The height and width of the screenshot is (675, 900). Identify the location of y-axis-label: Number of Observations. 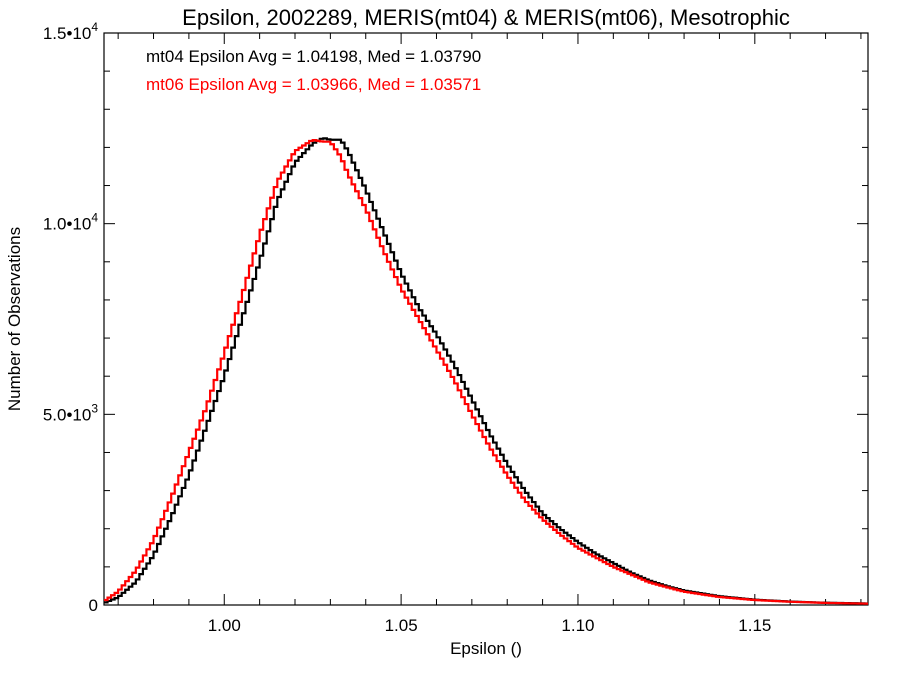
(14, 319).